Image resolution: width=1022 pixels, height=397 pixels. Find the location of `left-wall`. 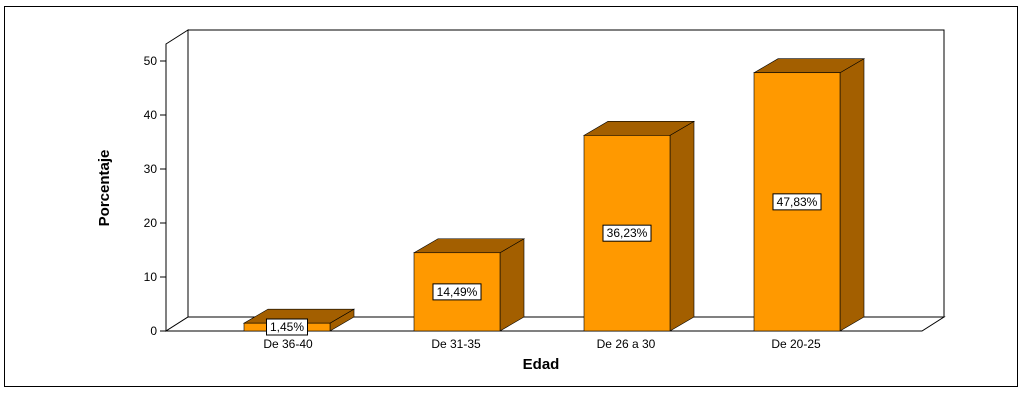

left-wall is located at coordinates (177, 180).